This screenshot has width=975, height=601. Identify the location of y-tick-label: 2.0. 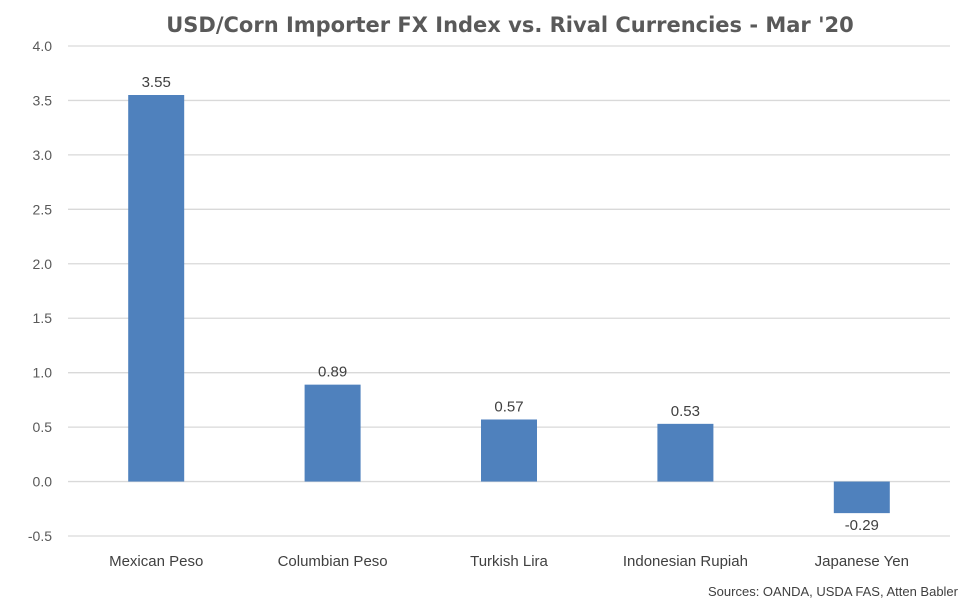
(43, 264).